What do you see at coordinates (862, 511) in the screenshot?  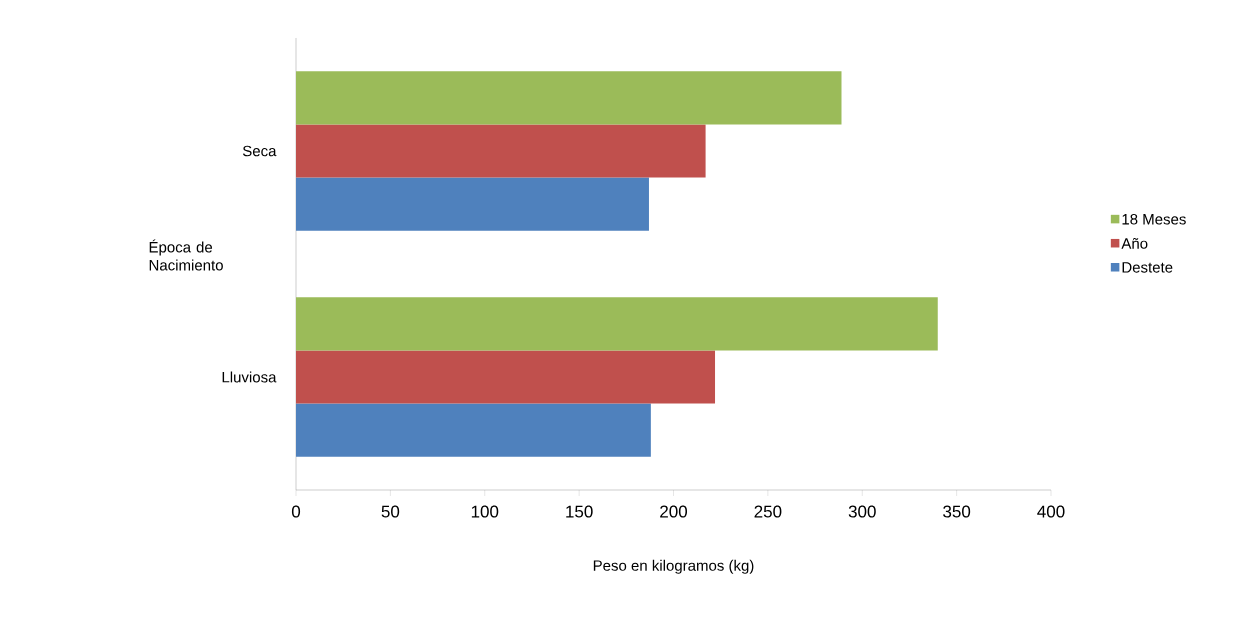 I see `x-tick-label: 300` at bounding box center [862, 511].